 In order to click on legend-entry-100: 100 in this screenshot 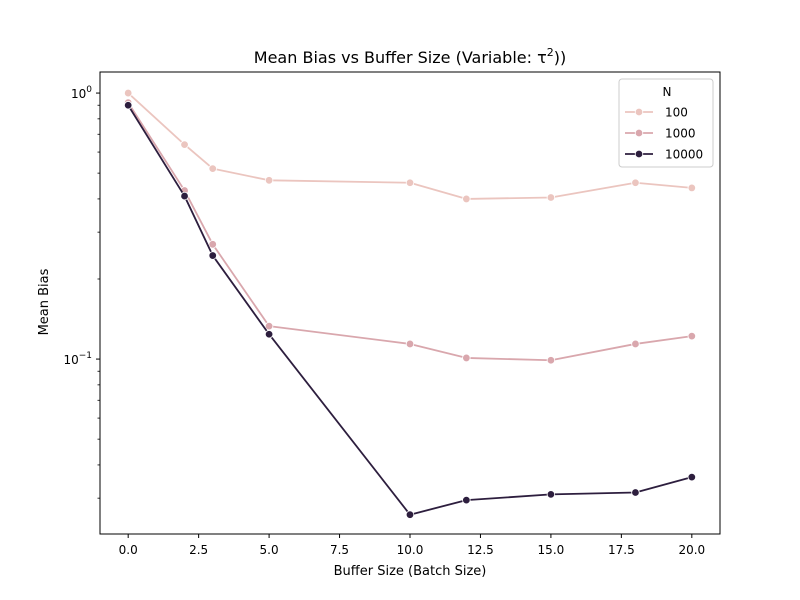, I will do `click(656, 113)`.